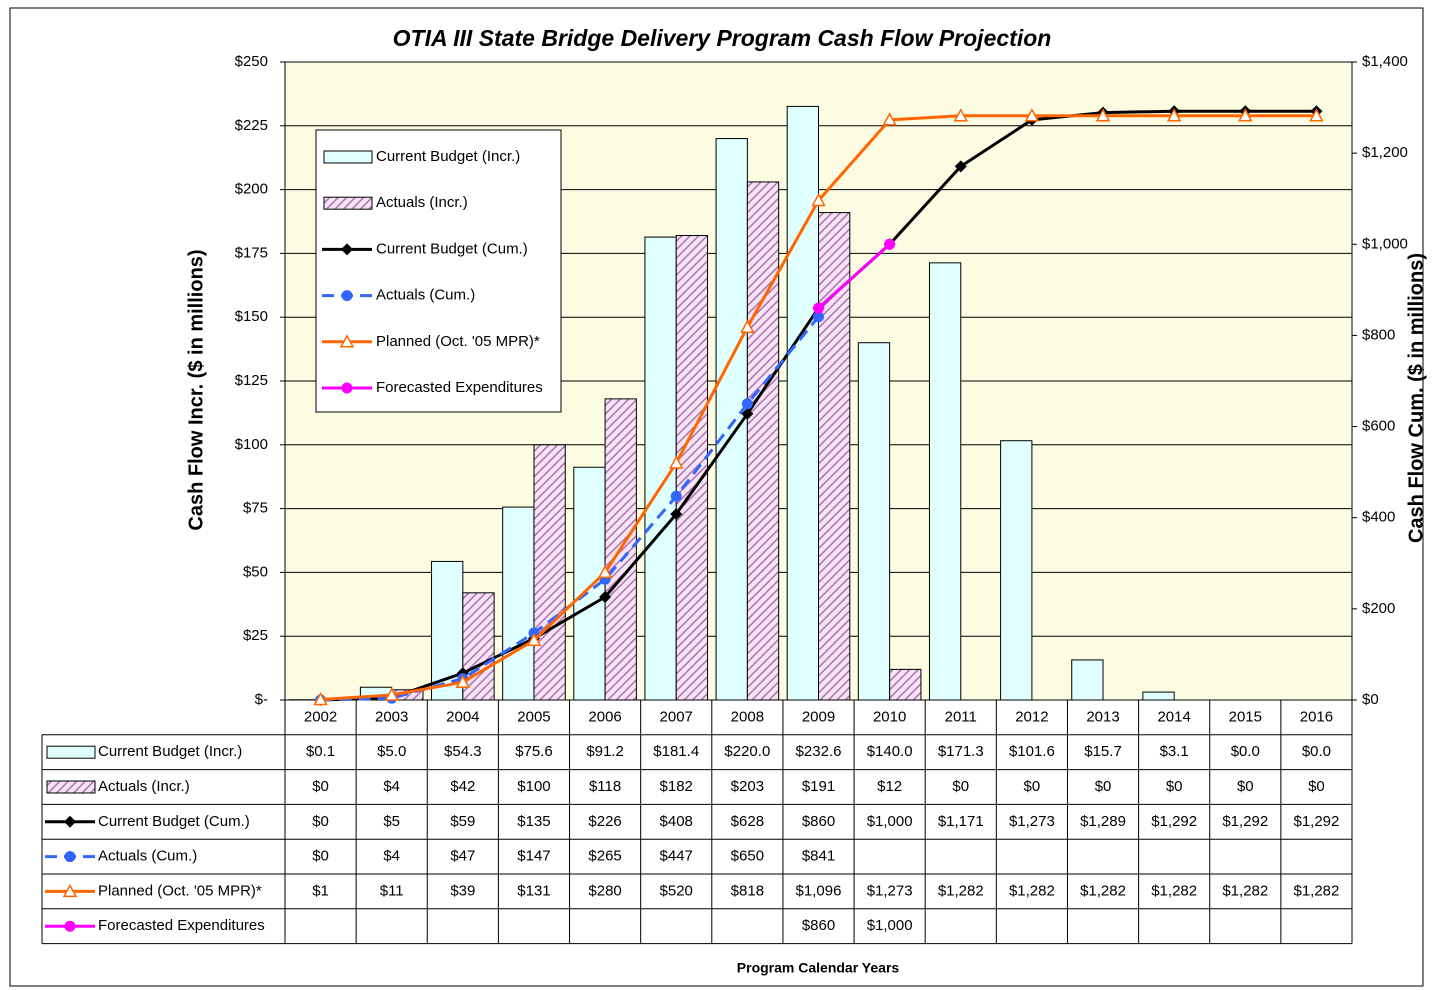 The width and height of the screenshot is (1433, 990). I want to click on table-cell: $181.4, so click(676, 751).